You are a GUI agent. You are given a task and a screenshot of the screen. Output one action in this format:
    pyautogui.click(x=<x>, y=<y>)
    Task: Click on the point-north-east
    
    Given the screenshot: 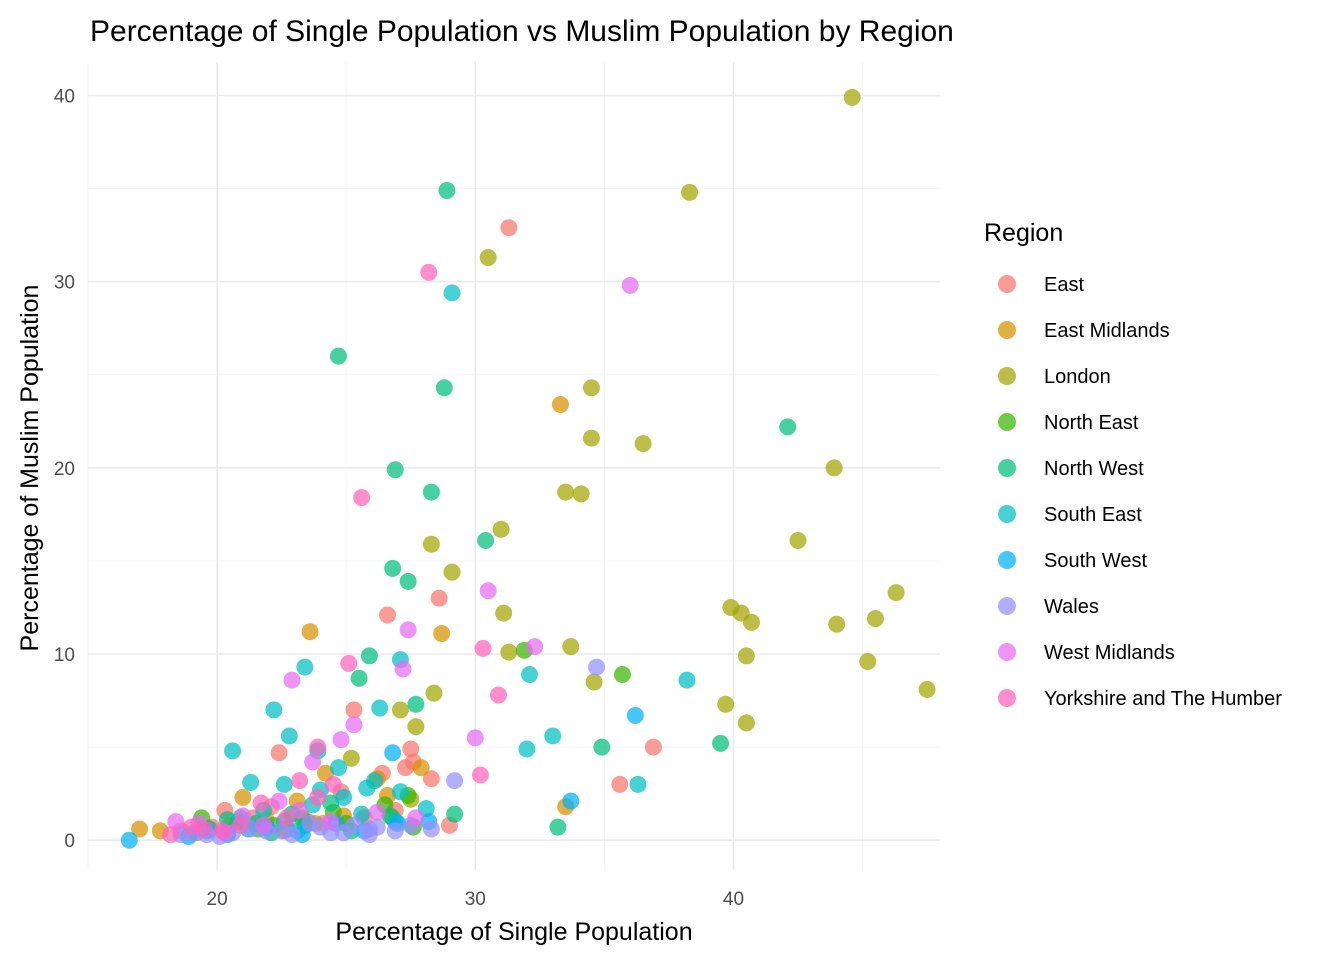 What is the action you would take?
    pyautogui.click(x=622, y=675)
    